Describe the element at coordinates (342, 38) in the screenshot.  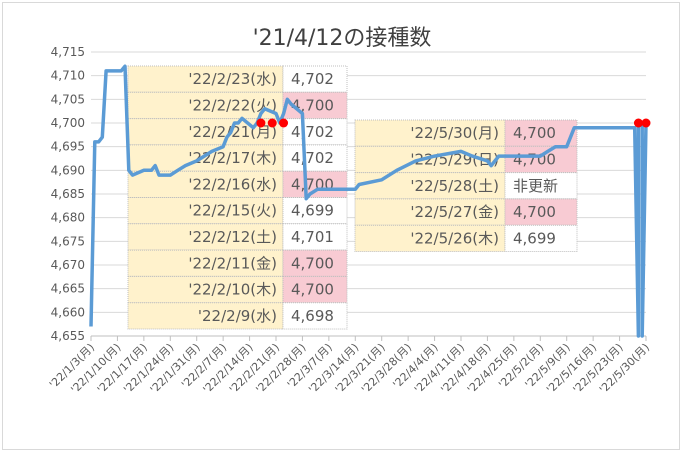
I see `chart-title: '21/4/12の接種数` at that location.